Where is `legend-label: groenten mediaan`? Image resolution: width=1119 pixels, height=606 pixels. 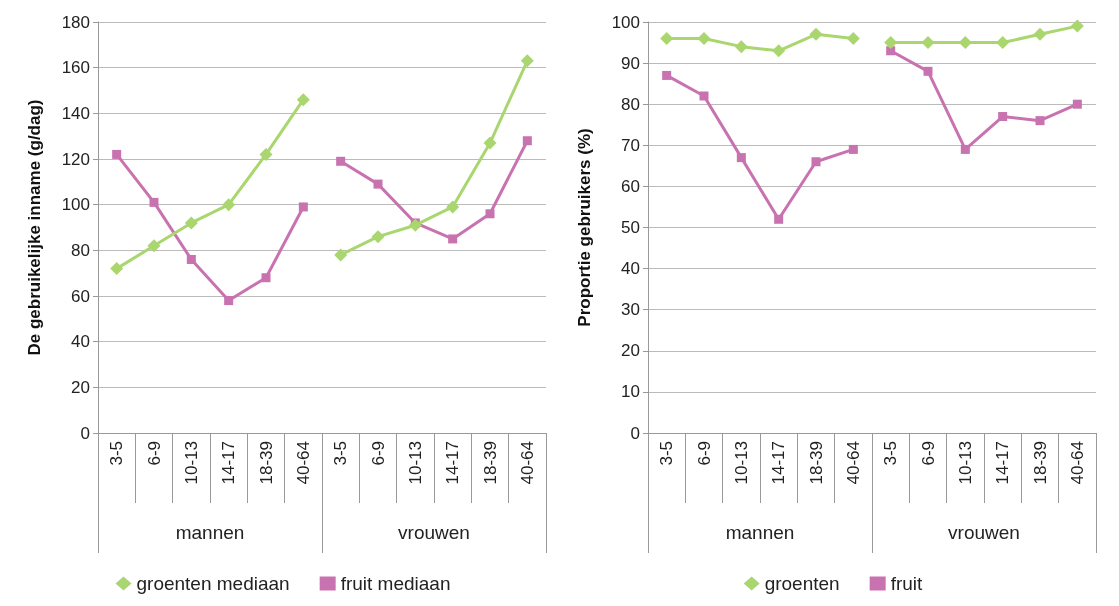 legend-label: groenten mediaan is located at coordinates (213, 583).